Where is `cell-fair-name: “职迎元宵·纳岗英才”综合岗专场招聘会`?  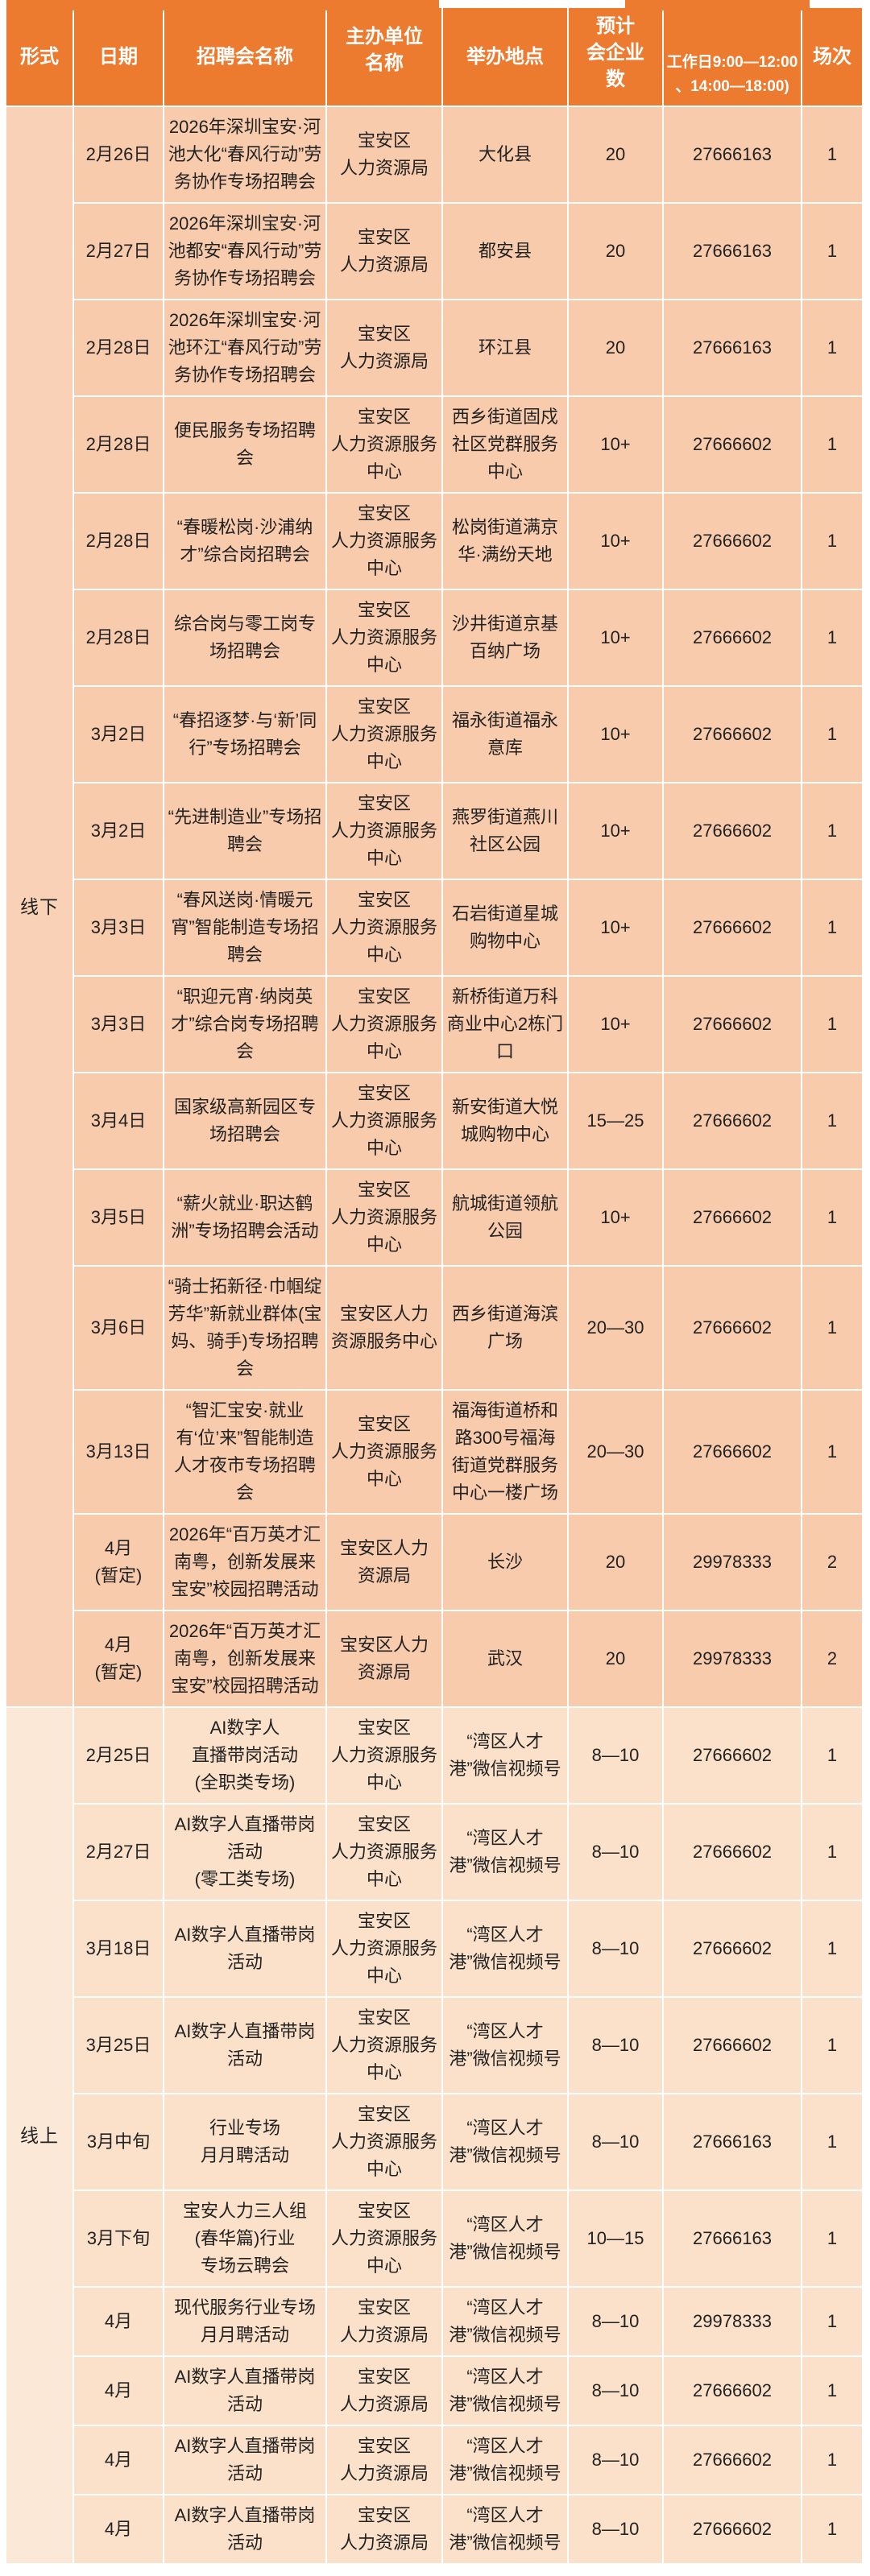
cell-fair-name: “职迎元宵·纳岗英才”综合岗专场招聘会 is located at coordinates (245, 1025).